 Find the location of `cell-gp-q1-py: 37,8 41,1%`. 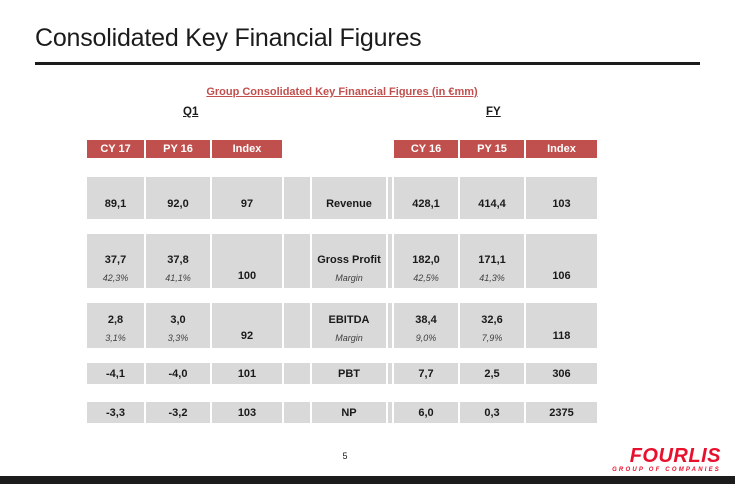

cell-gp-q1-py: 37,8 41,1% is located at coordinates (178, 261).